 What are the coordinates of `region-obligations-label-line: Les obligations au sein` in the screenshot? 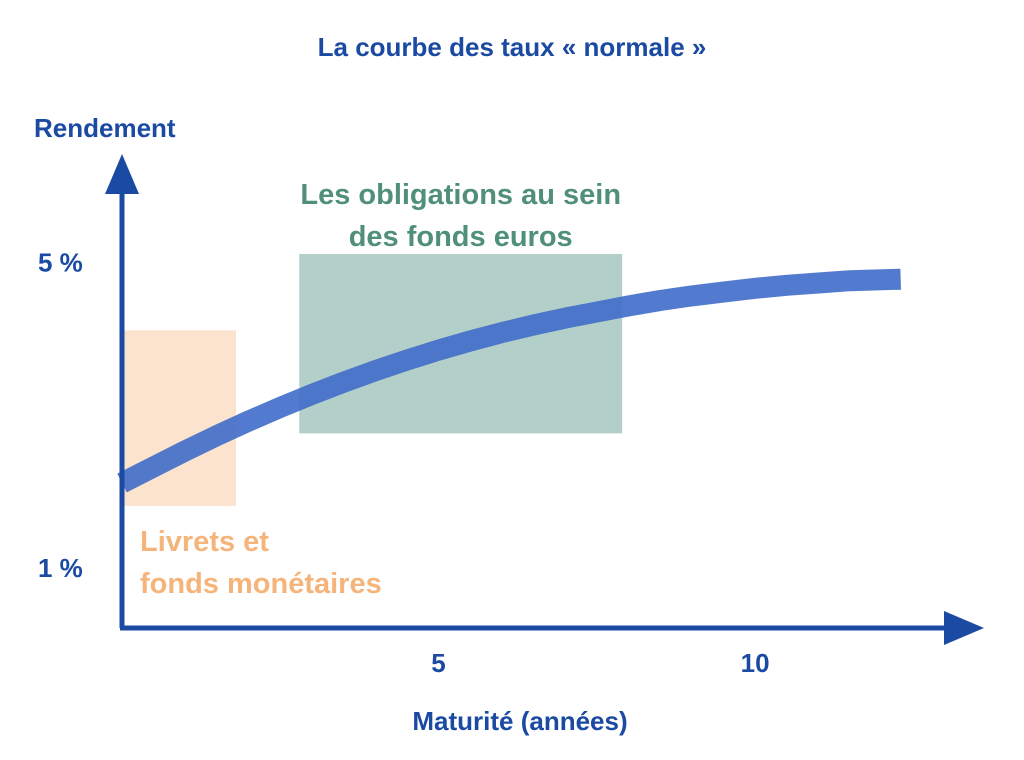 It's located at (460, 195).